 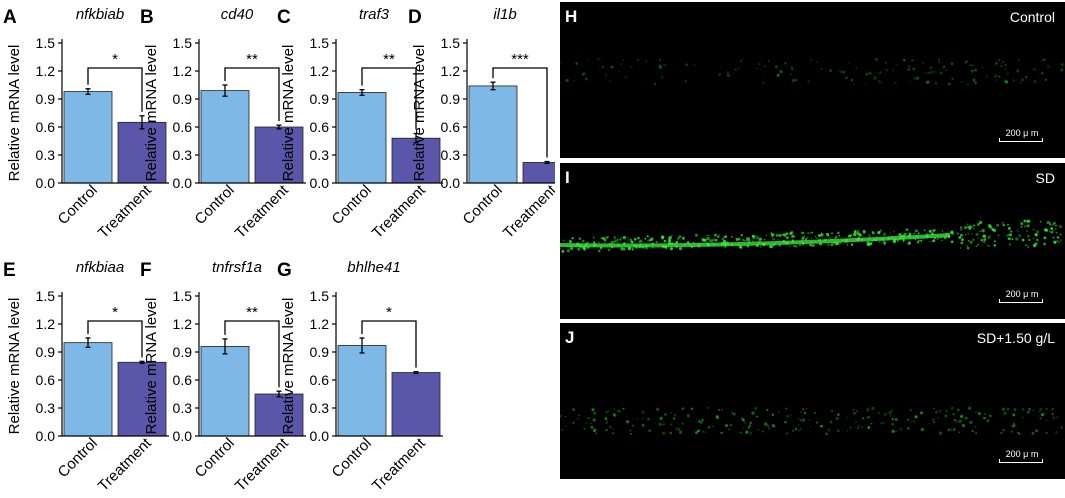 What do you see at coordinates (10, 17) in the screenshot?
I see `panel-label: A` at bounding box center [10, 17].